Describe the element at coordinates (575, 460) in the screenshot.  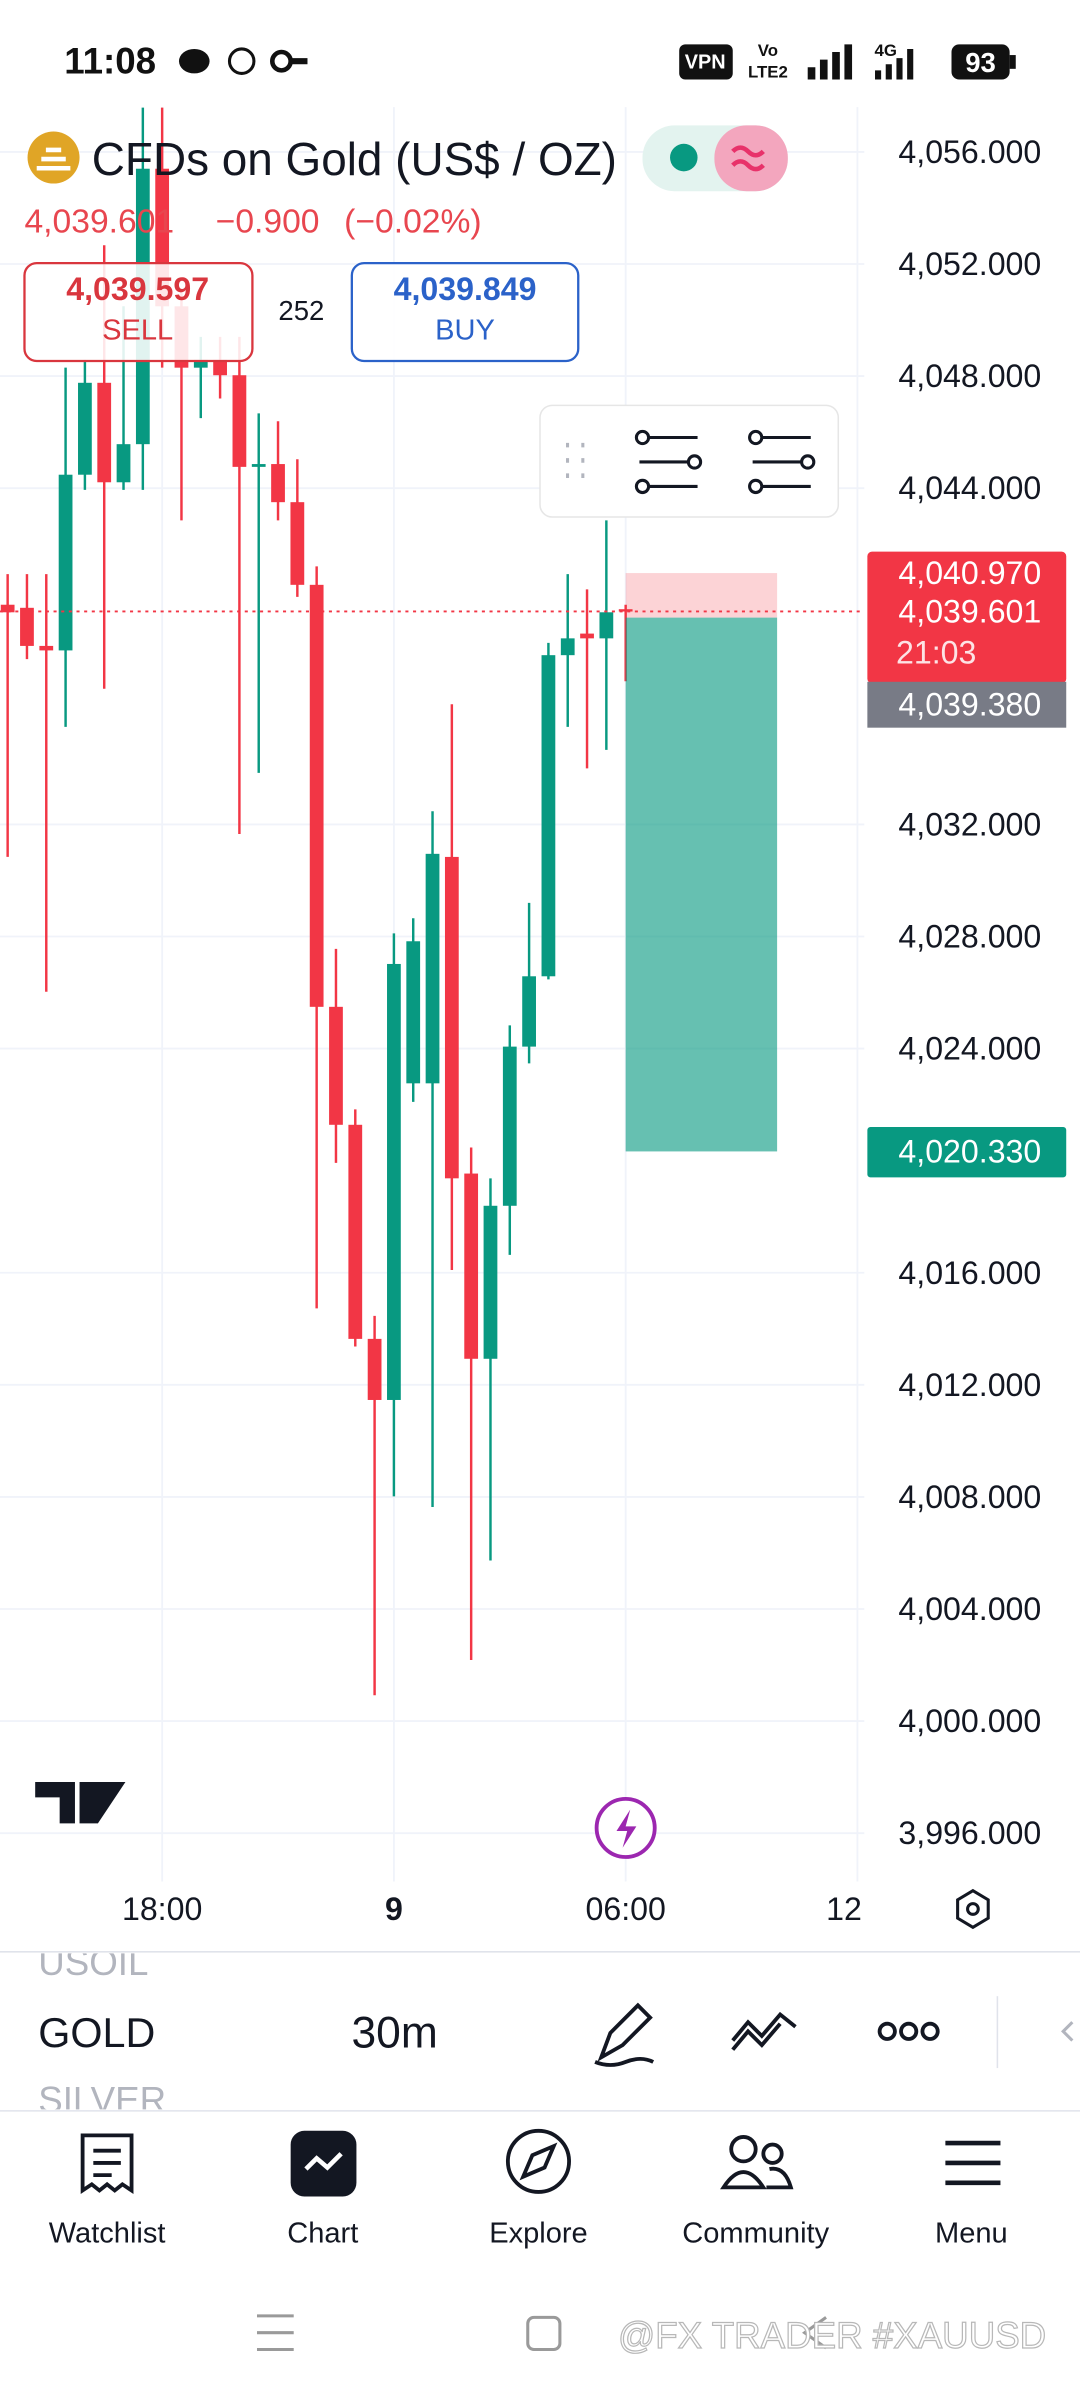
I see `drag-handle` at that location.